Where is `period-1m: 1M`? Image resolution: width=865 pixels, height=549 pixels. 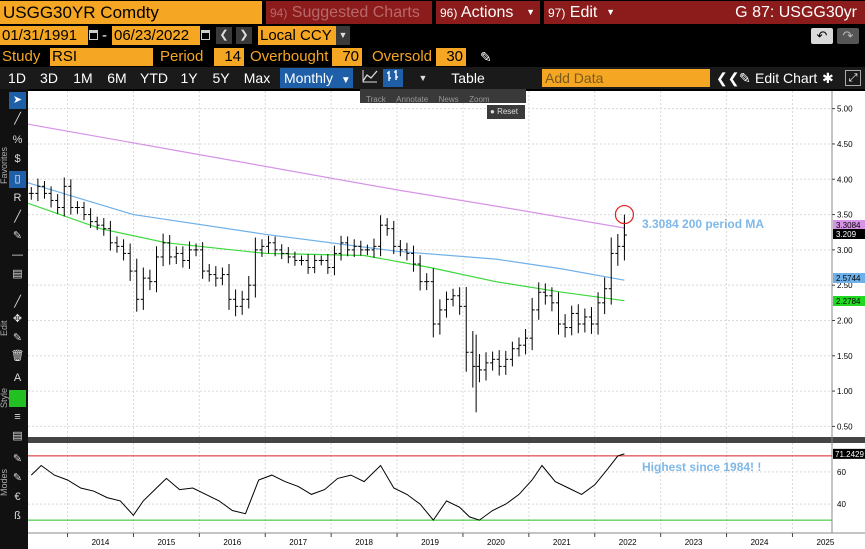 period-1m: 1M is located at coordinates (83, 78).